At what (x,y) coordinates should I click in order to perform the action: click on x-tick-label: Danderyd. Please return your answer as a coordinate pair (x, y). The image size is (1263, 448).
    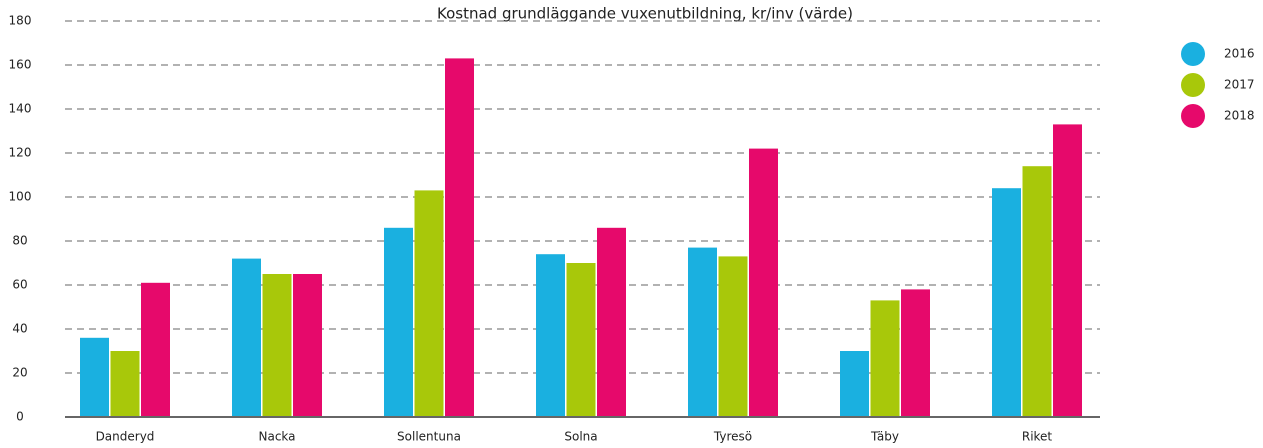
    Looking at the image, I should click on (125, 437).